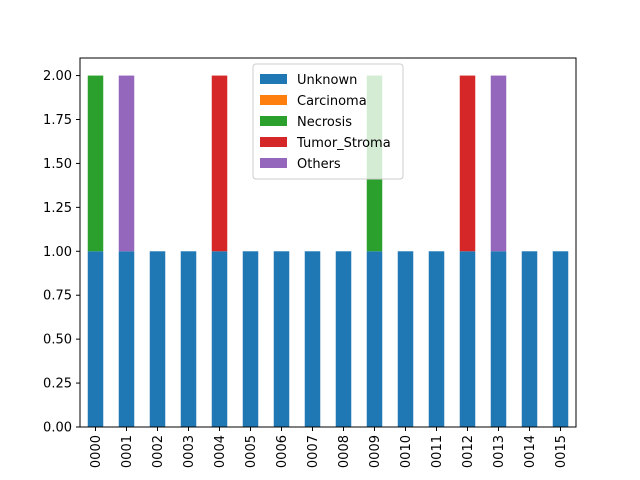 Image resolution: width=640 pixels, height=480 pixels. What do you see at coordinates (189, 451) in the screenshot?
I see `x-tick-label: 0003` at bounding box center [189, 451].